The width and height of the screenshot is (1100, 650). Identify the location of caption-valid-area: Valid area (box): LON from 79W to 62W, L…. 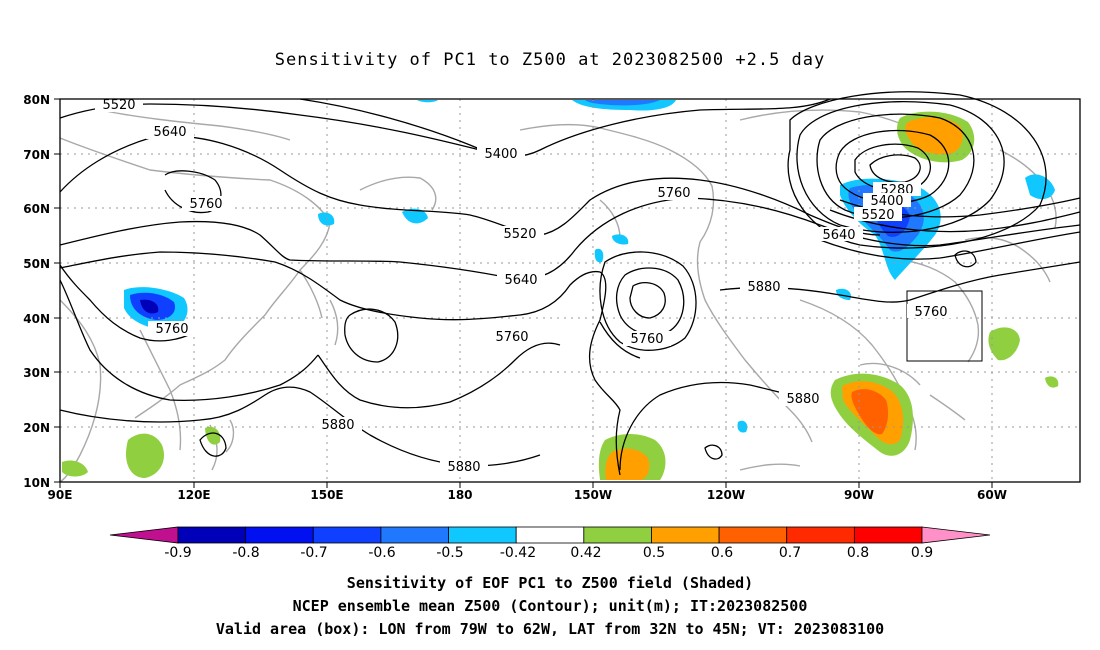
(550, 629).